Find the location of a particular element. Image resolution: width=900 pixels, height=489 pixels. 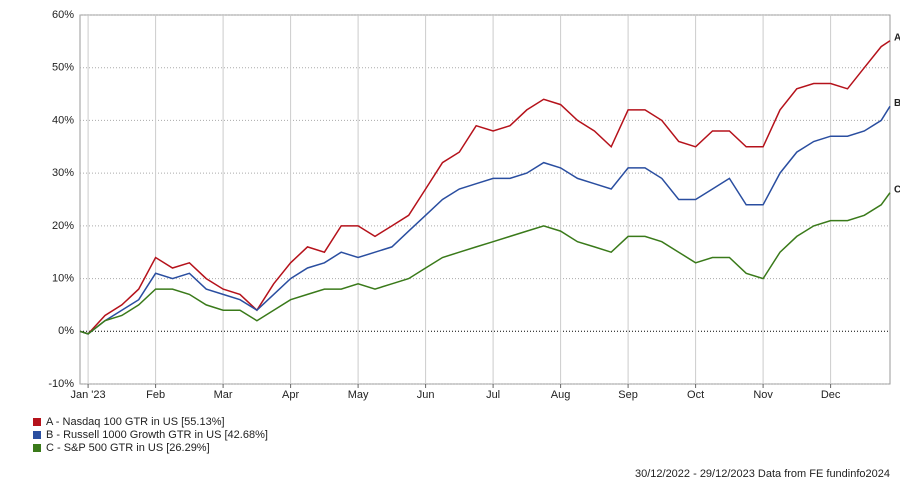

x-tick-label: Jun is located at coordinates (426, 395).